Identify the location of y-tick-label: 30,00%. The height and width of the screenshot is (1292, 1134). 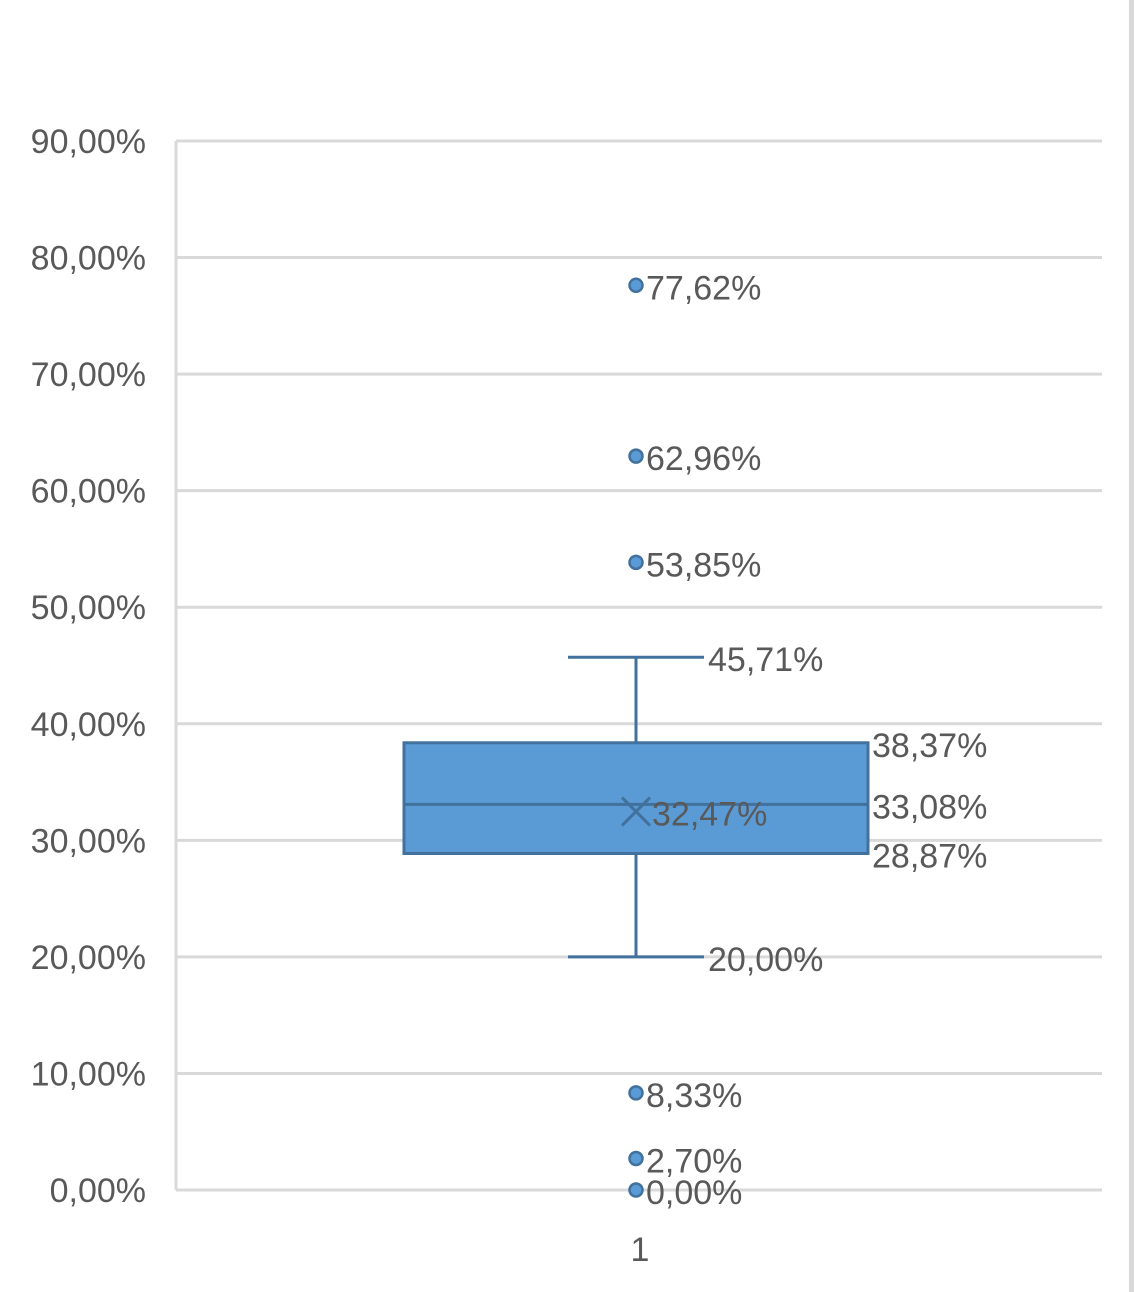
(88, 841).